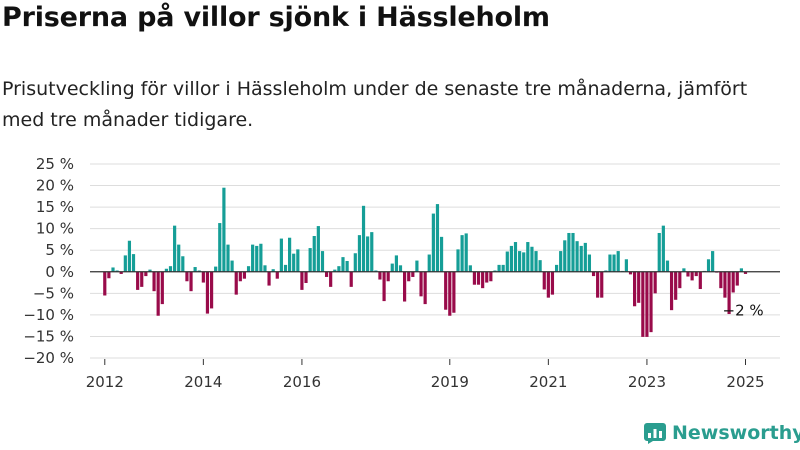 Image resolution: width=800 pixels, height=450 pixels. What do you see at coordinates (59, 272) in the screenshot?
I see `y-tick-label: 0 %` at bounding box center [59, 272].